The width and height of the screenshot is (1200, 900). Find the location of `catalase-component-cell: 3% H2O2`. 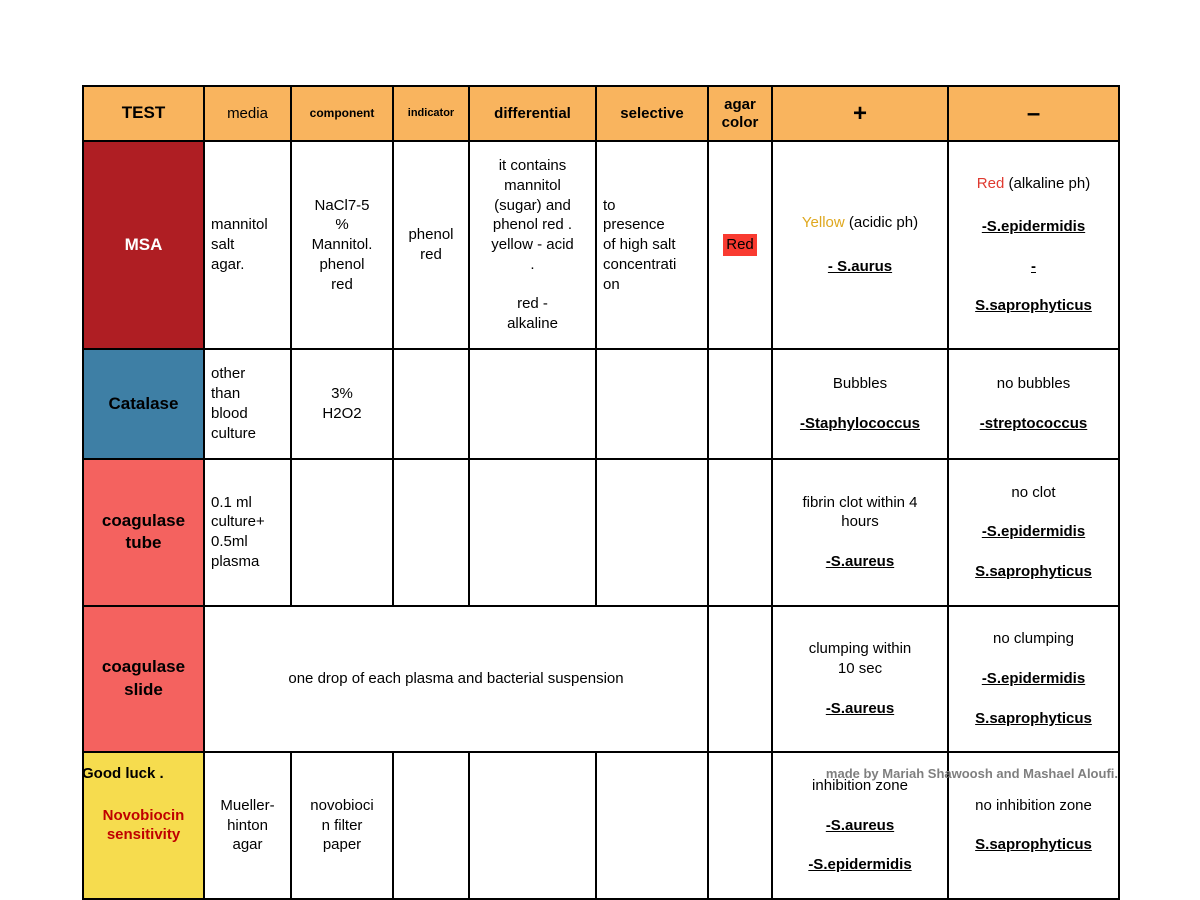

catalase-component-cell: 3% H2O2 is located at coordinates (342, 404).